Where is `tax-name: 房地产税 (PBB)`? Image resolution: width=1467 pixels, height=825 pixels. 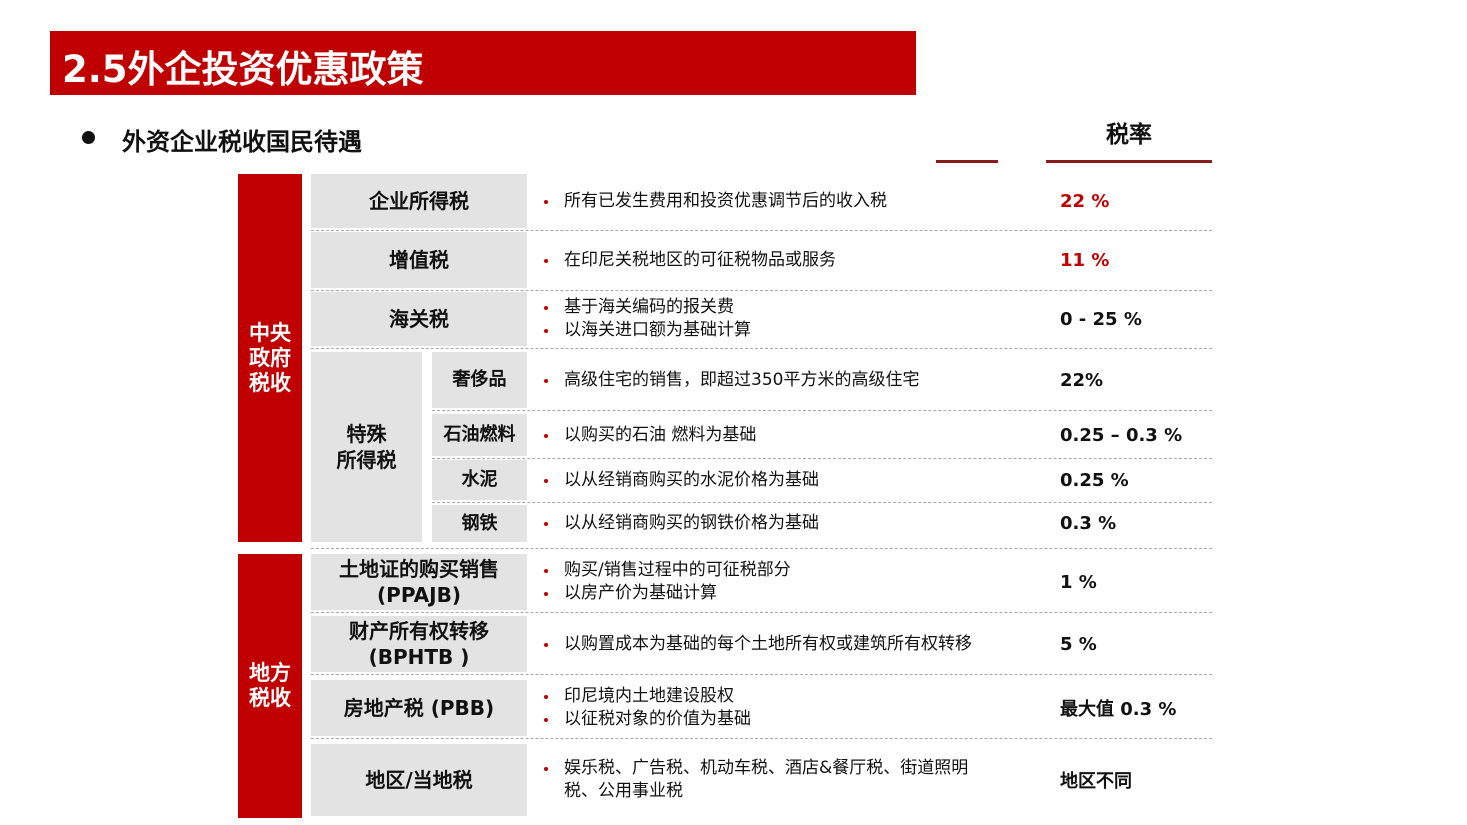
tax-name: 房地产税 (PBB) is located at coordinates (419, 708).